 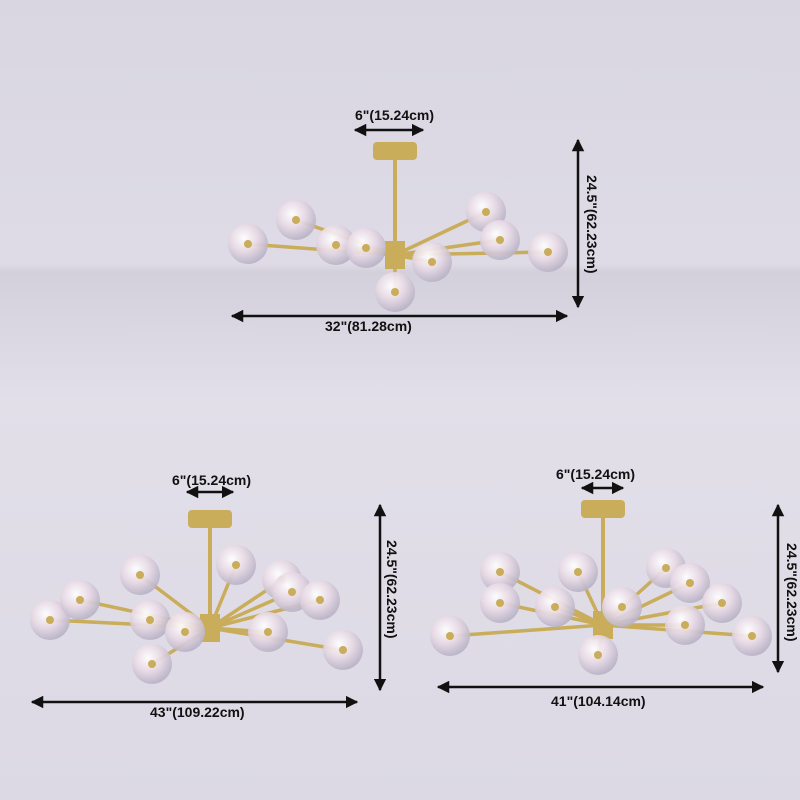 I want to click on height-label-right: 24.5"(62.23cm), so click(x=792, y=592).